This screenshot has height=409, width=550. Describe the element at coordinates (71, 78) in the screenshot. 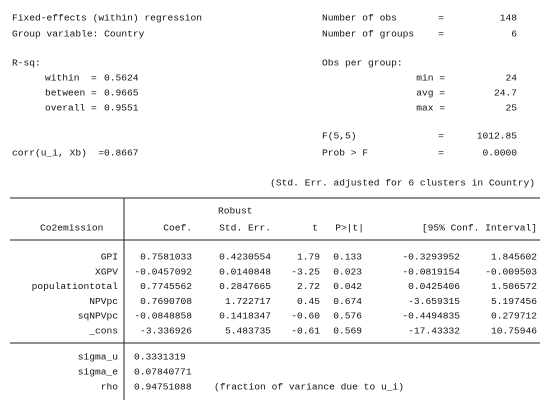

I see `rsq-name: within =` at that location.